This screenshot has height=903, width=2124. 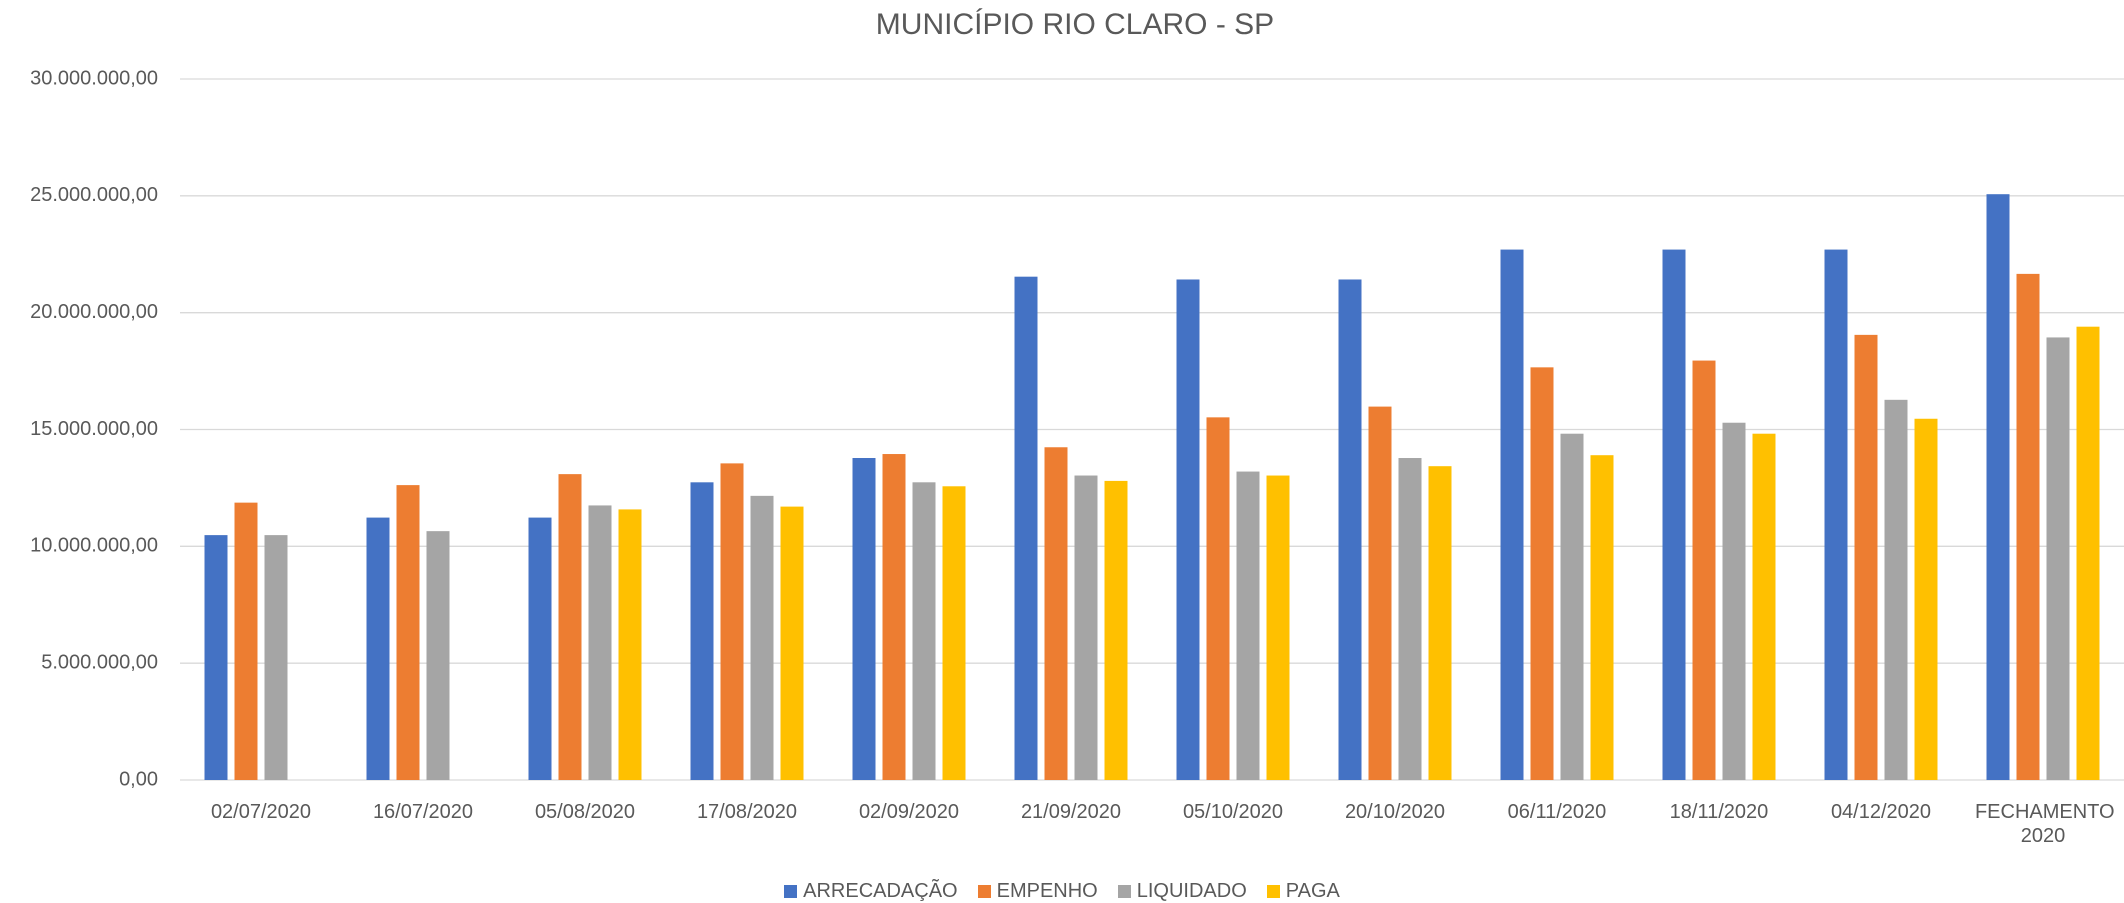 I want to click on x-tick-label: 04/12/2020, so click(x=1881, y=812).